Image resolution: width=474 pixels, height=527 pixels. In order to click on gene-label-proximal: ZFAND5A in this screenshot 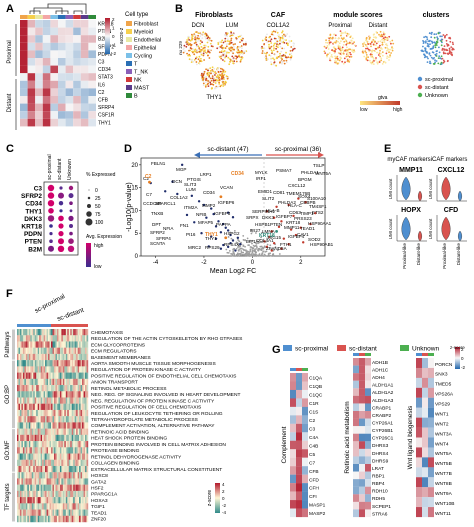, I will do `click(277, 248)`.